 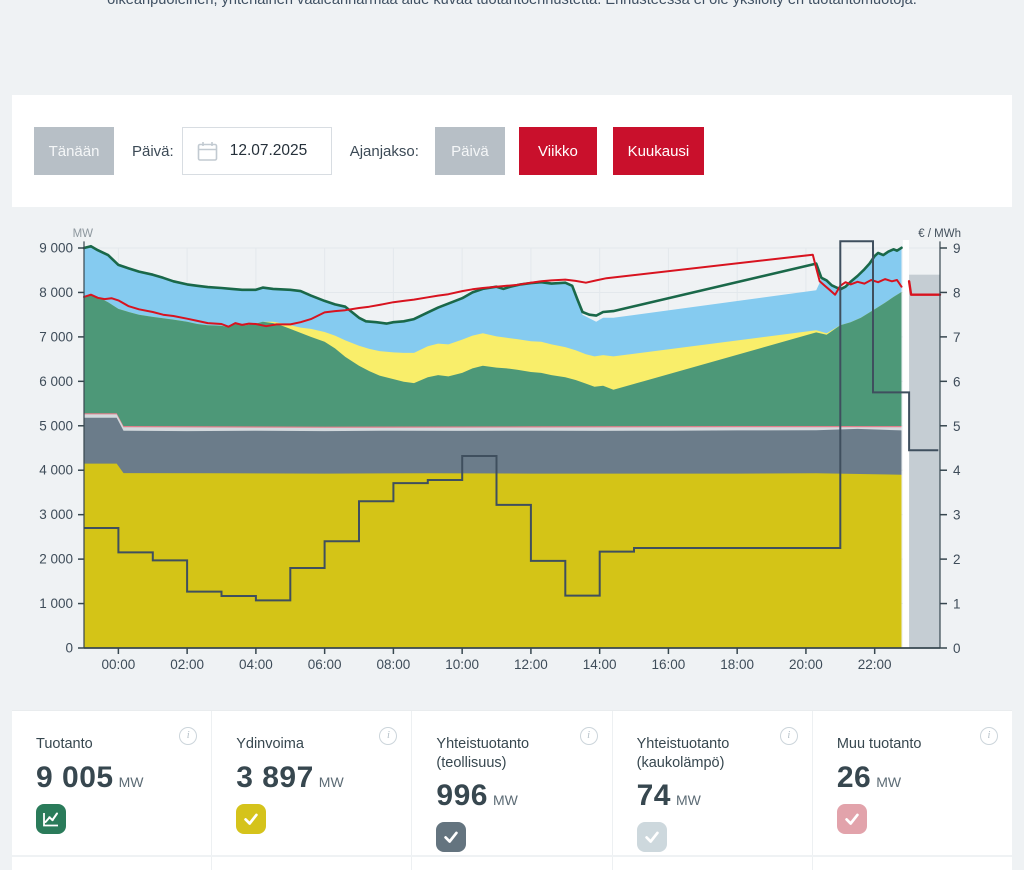 I want to click on card-tuotanto: i Tuotanto 9 005 MW, so click(x=111, y=783).